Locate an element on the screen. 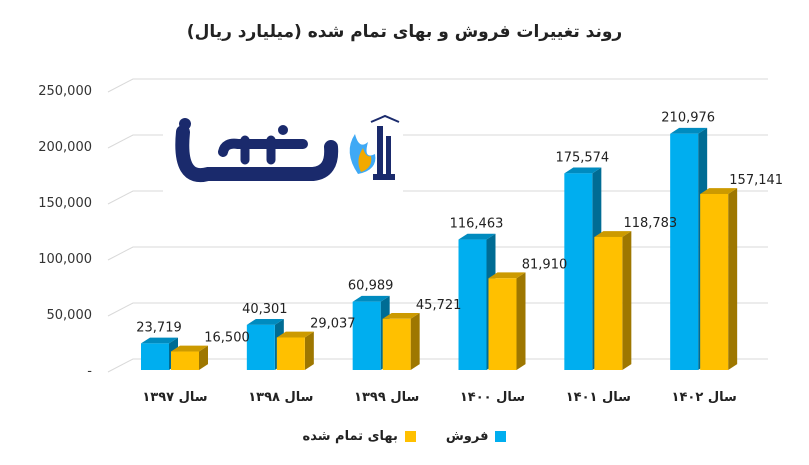 Image resolution: width=809 pixels, height=465 pixels. y-tick-label: 150,000 is located at coordinates (65, 203).